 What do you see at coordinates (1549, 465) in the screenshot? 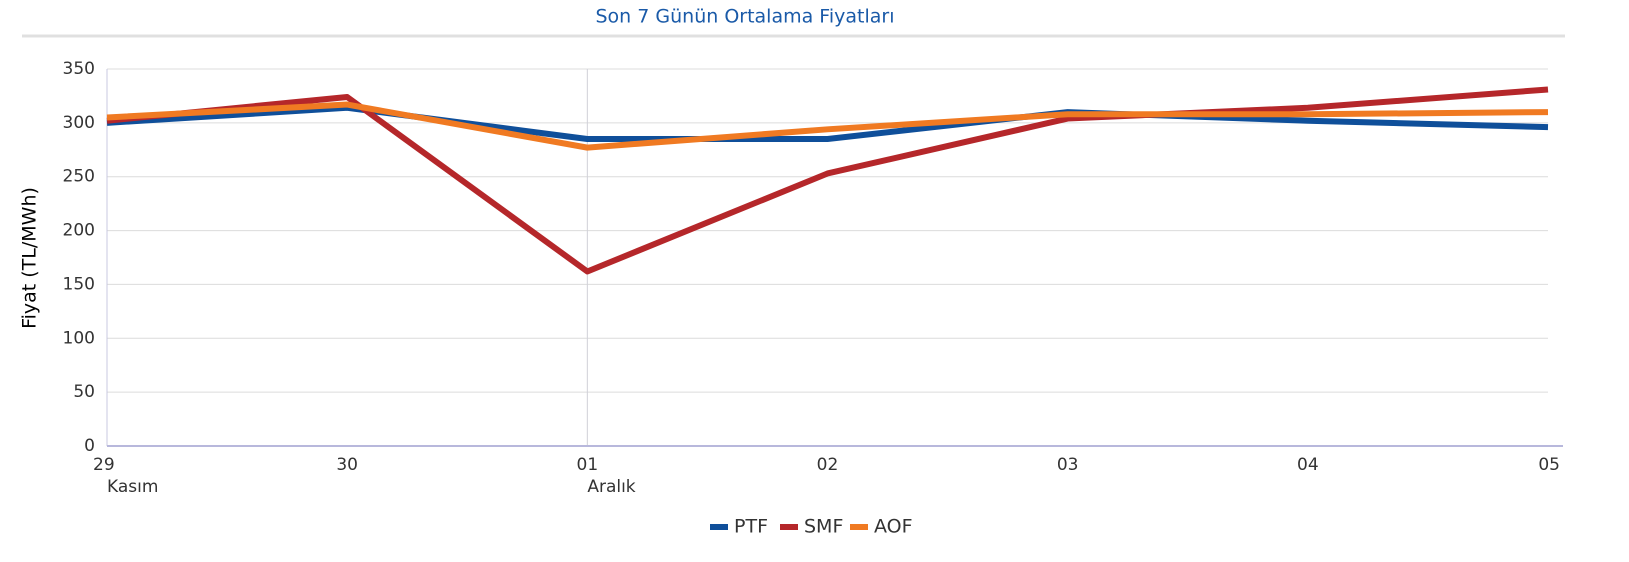
I see `x-tick-label: 05` at bounding box center [1549, 465].